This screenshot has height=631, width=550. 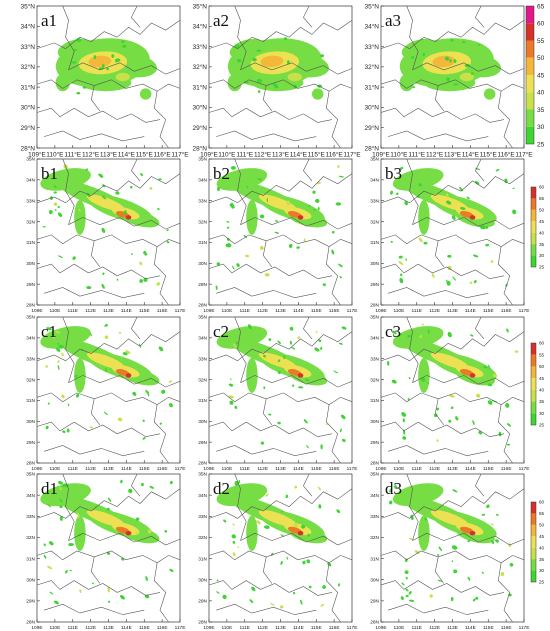 I want to click on x-tick-label: 112°E, so click(x=435, y=155).